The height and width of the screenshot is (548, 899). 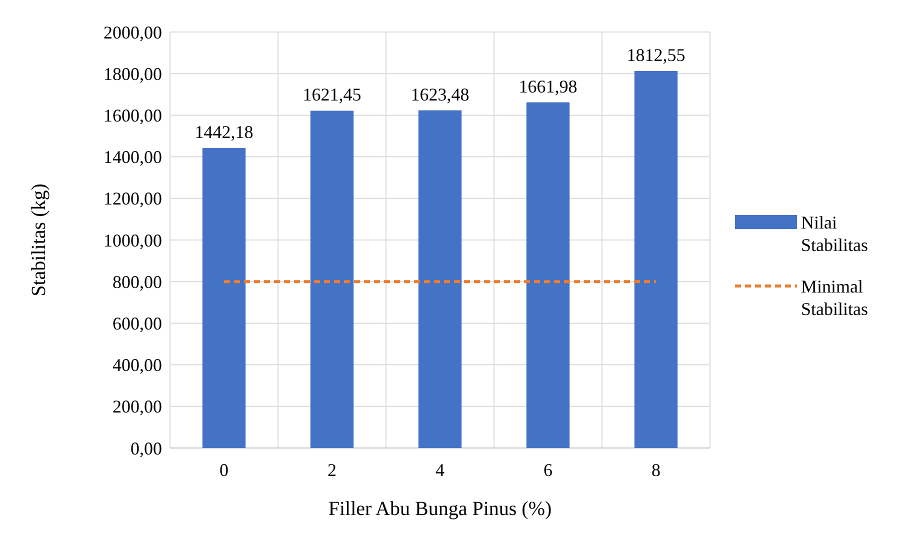 I want to click on y-tick-label: 400,00, so click(x=137, y=365).